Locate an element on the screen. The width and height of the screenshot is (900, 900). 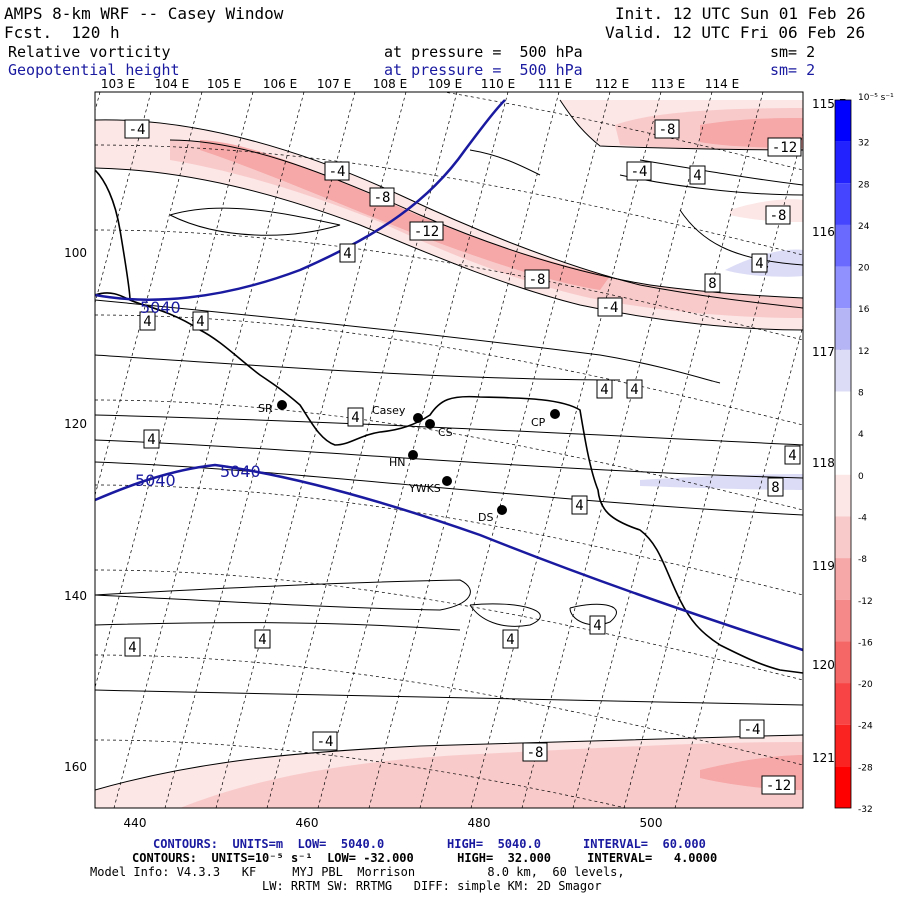
colorbar-tick-label: -32 is located at coordinates (865, 810).